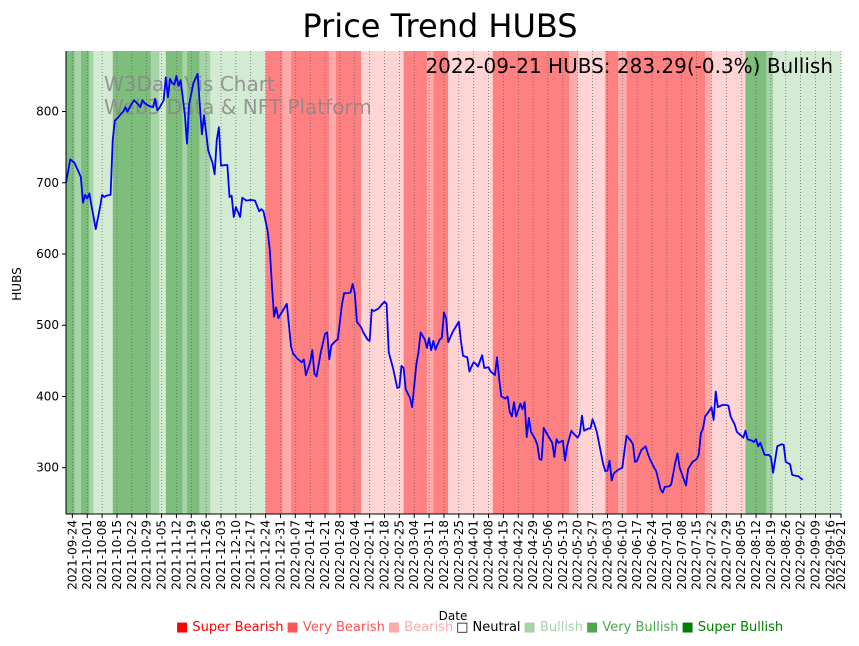 The image size is (859, 646). What do you see at coordinates (310, 555) in the screenshot?
I see `x-tick-label: 2022-01-14` at bounding box center [310, 555].